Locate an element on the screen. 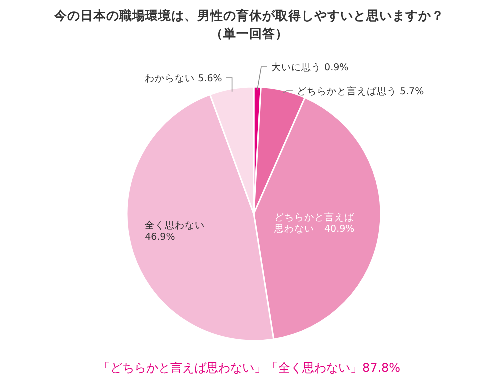 The width and height of the screenshot is (499, 381). slice-label: わからない is located at coordinates (171, 79).